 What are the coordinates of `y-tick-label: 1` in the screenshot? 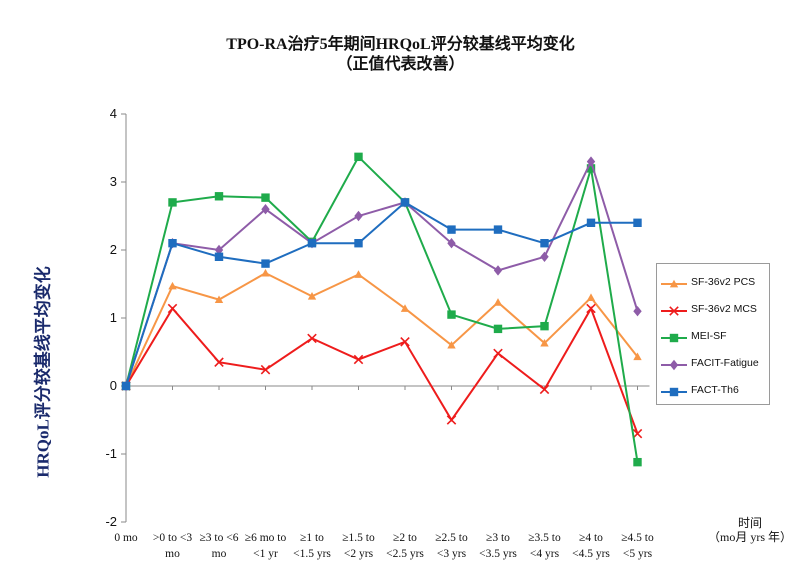 It's located at (113, 317).